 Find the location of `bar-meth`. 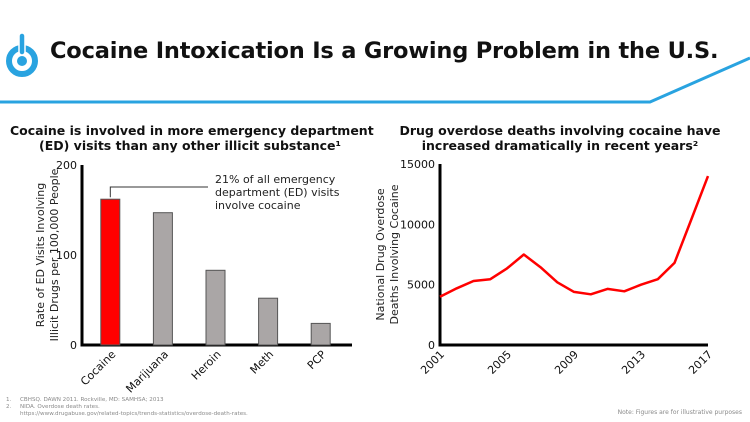

bar-meth is located at coordinates (268, 321).